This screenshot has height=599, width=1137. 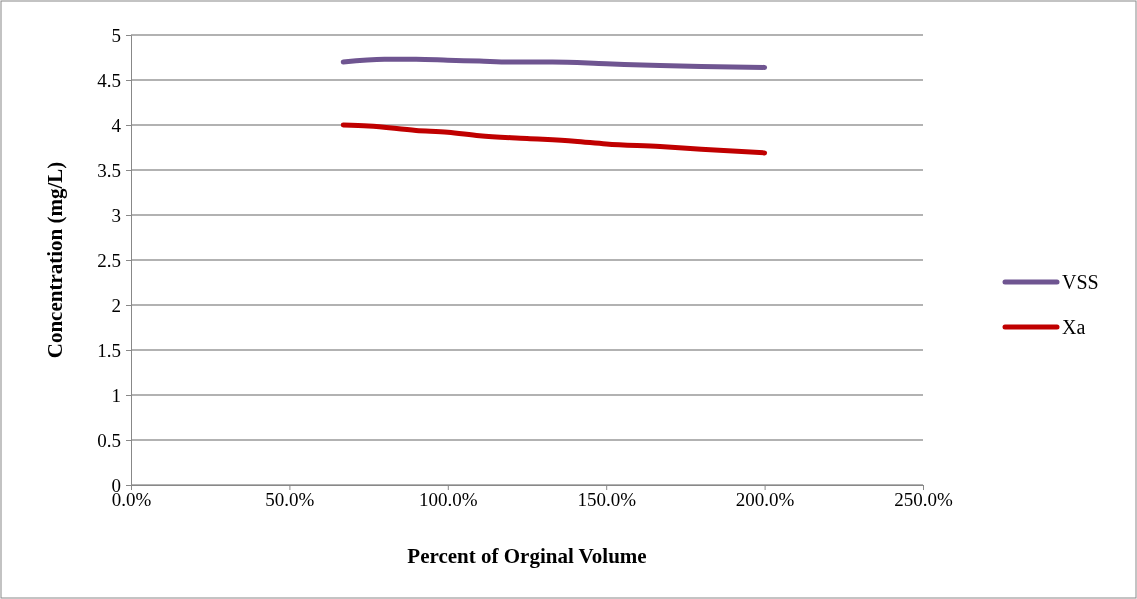 What do you see at coordinates (290, 500) in the screenshot?
I see `x-tick-label: 50.0%` at bounding box center [290, 500].